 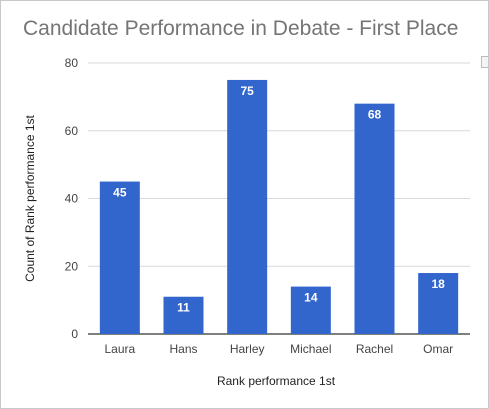 What do you see at coordinates (311, 298) in the screenshot?
I see `data-label-michael: 14` at bounding box center [311, 298].